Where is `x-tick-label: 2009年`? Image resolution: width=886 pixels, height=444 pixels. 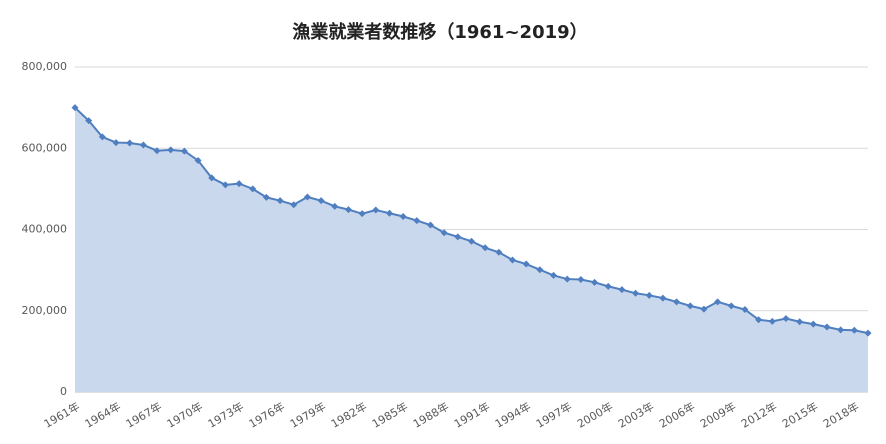
x-tick-label: 2009年 is located at coordinates (718, 415).